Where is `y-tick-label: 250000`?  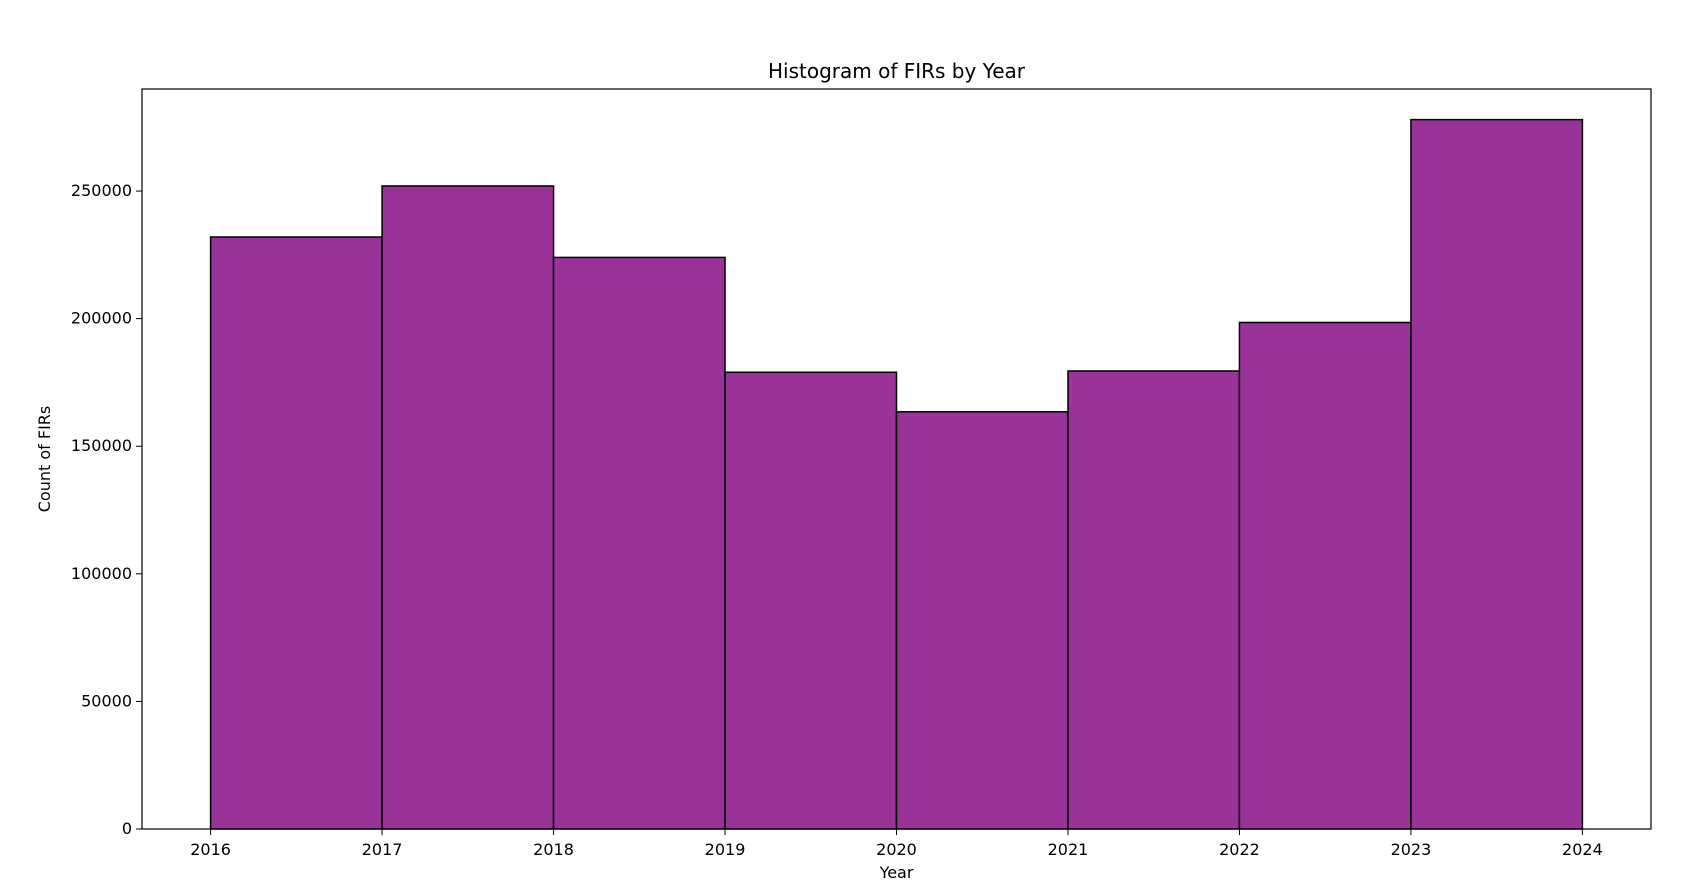 y-tick-label: 250000 is located at coordinates (101, 190).